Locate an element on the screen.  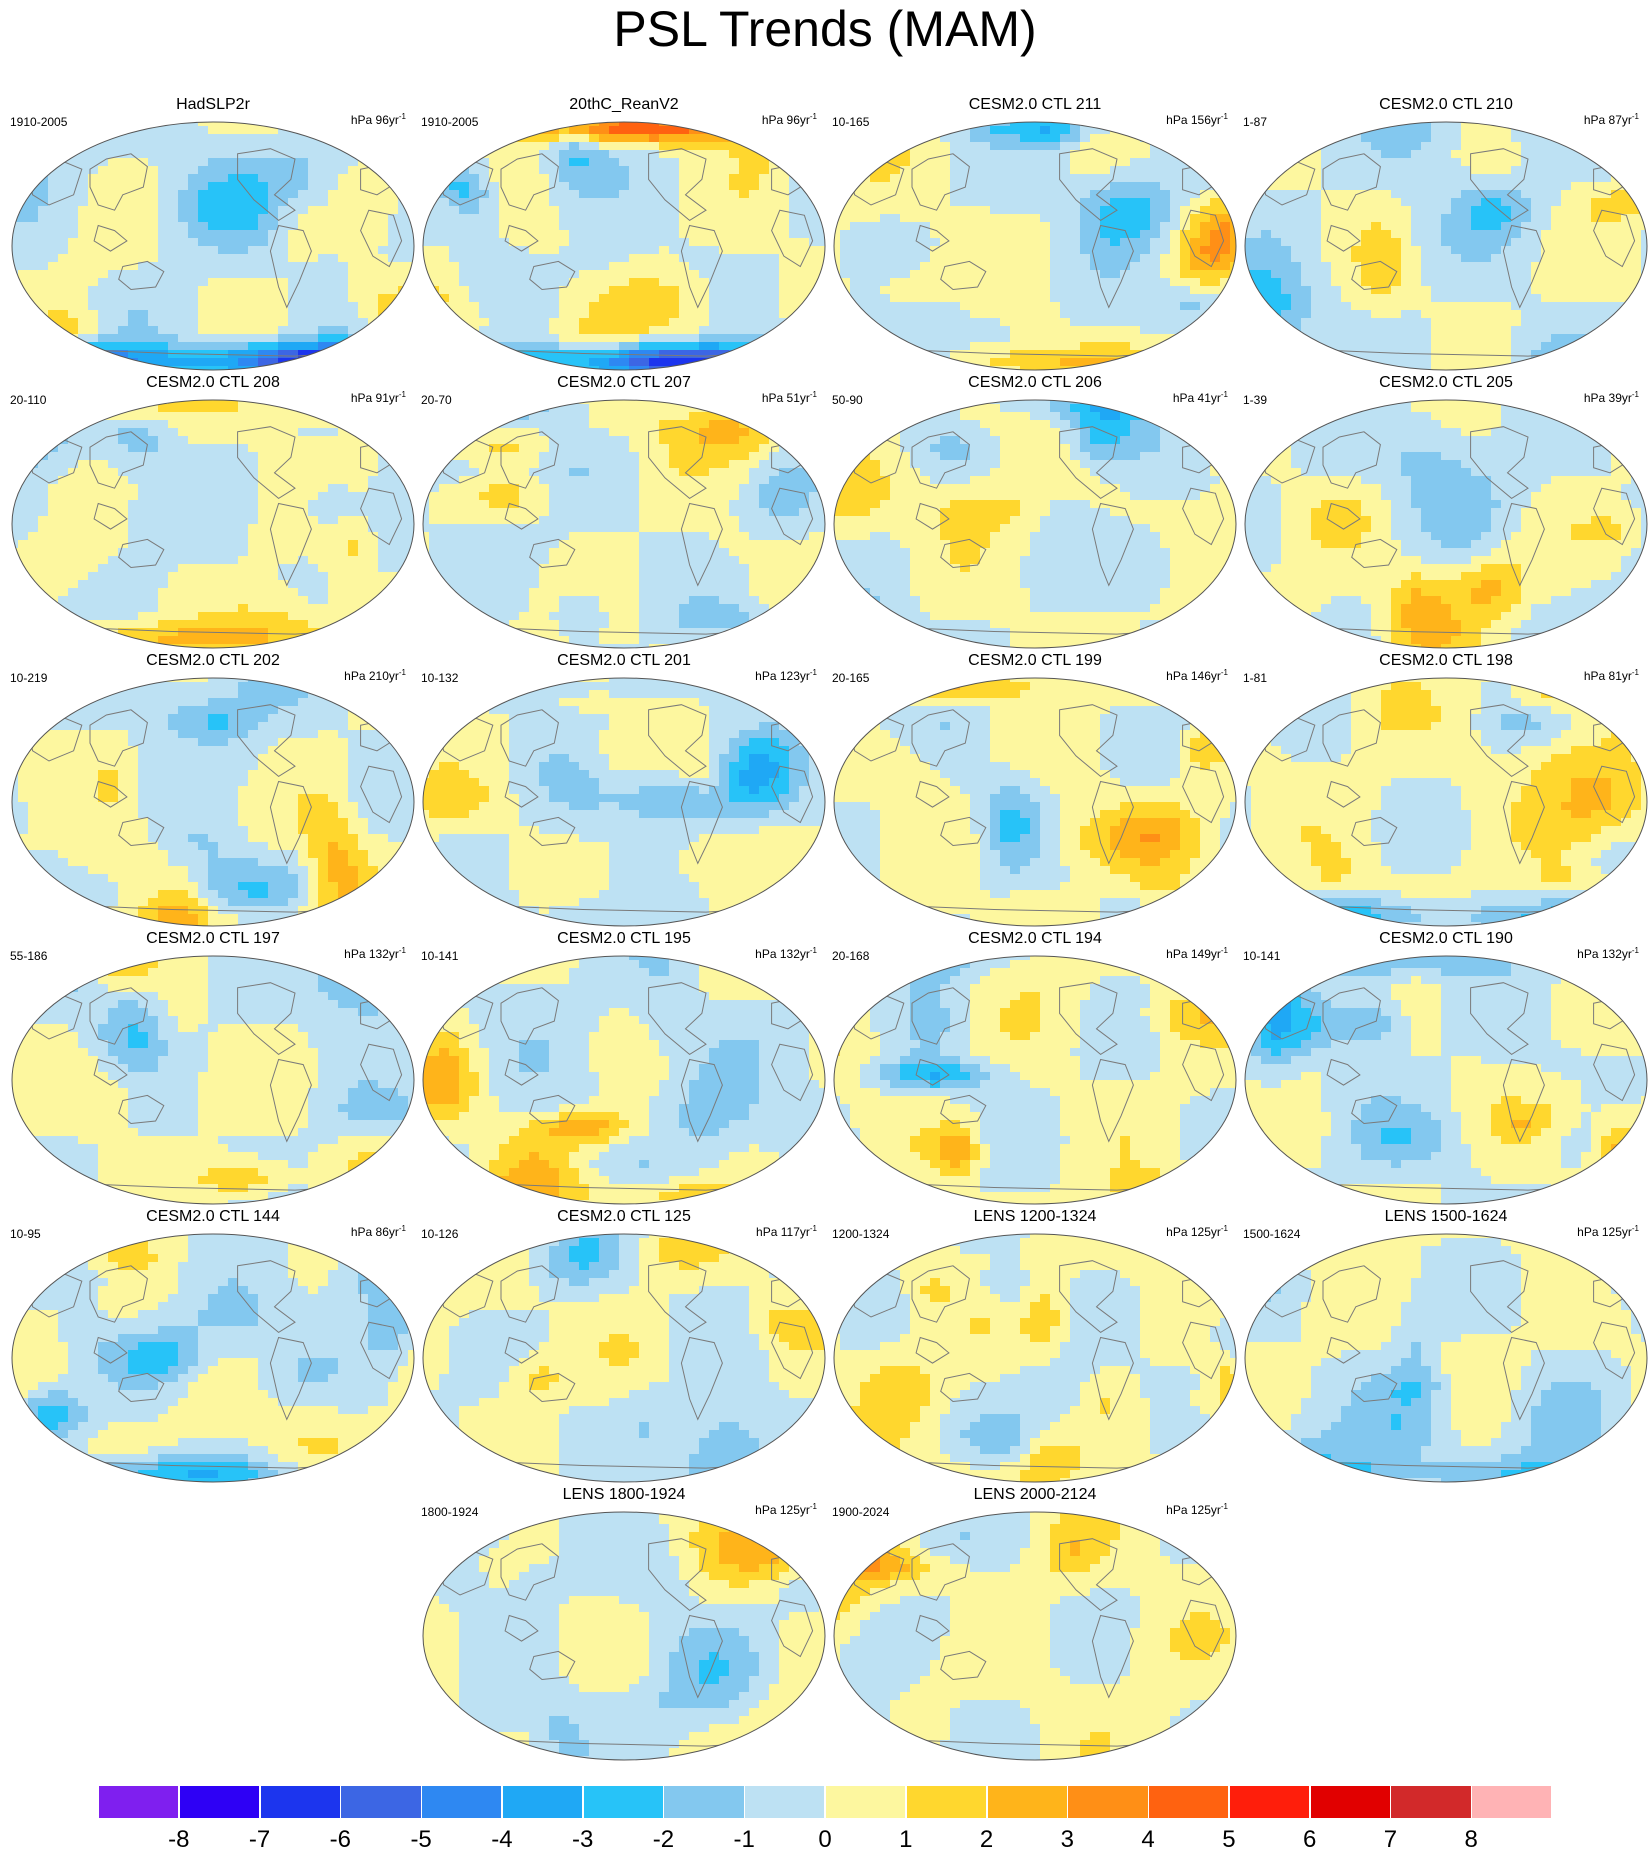
panel-units: hPa 41yr-1 is located at coordinates (1200, 397).